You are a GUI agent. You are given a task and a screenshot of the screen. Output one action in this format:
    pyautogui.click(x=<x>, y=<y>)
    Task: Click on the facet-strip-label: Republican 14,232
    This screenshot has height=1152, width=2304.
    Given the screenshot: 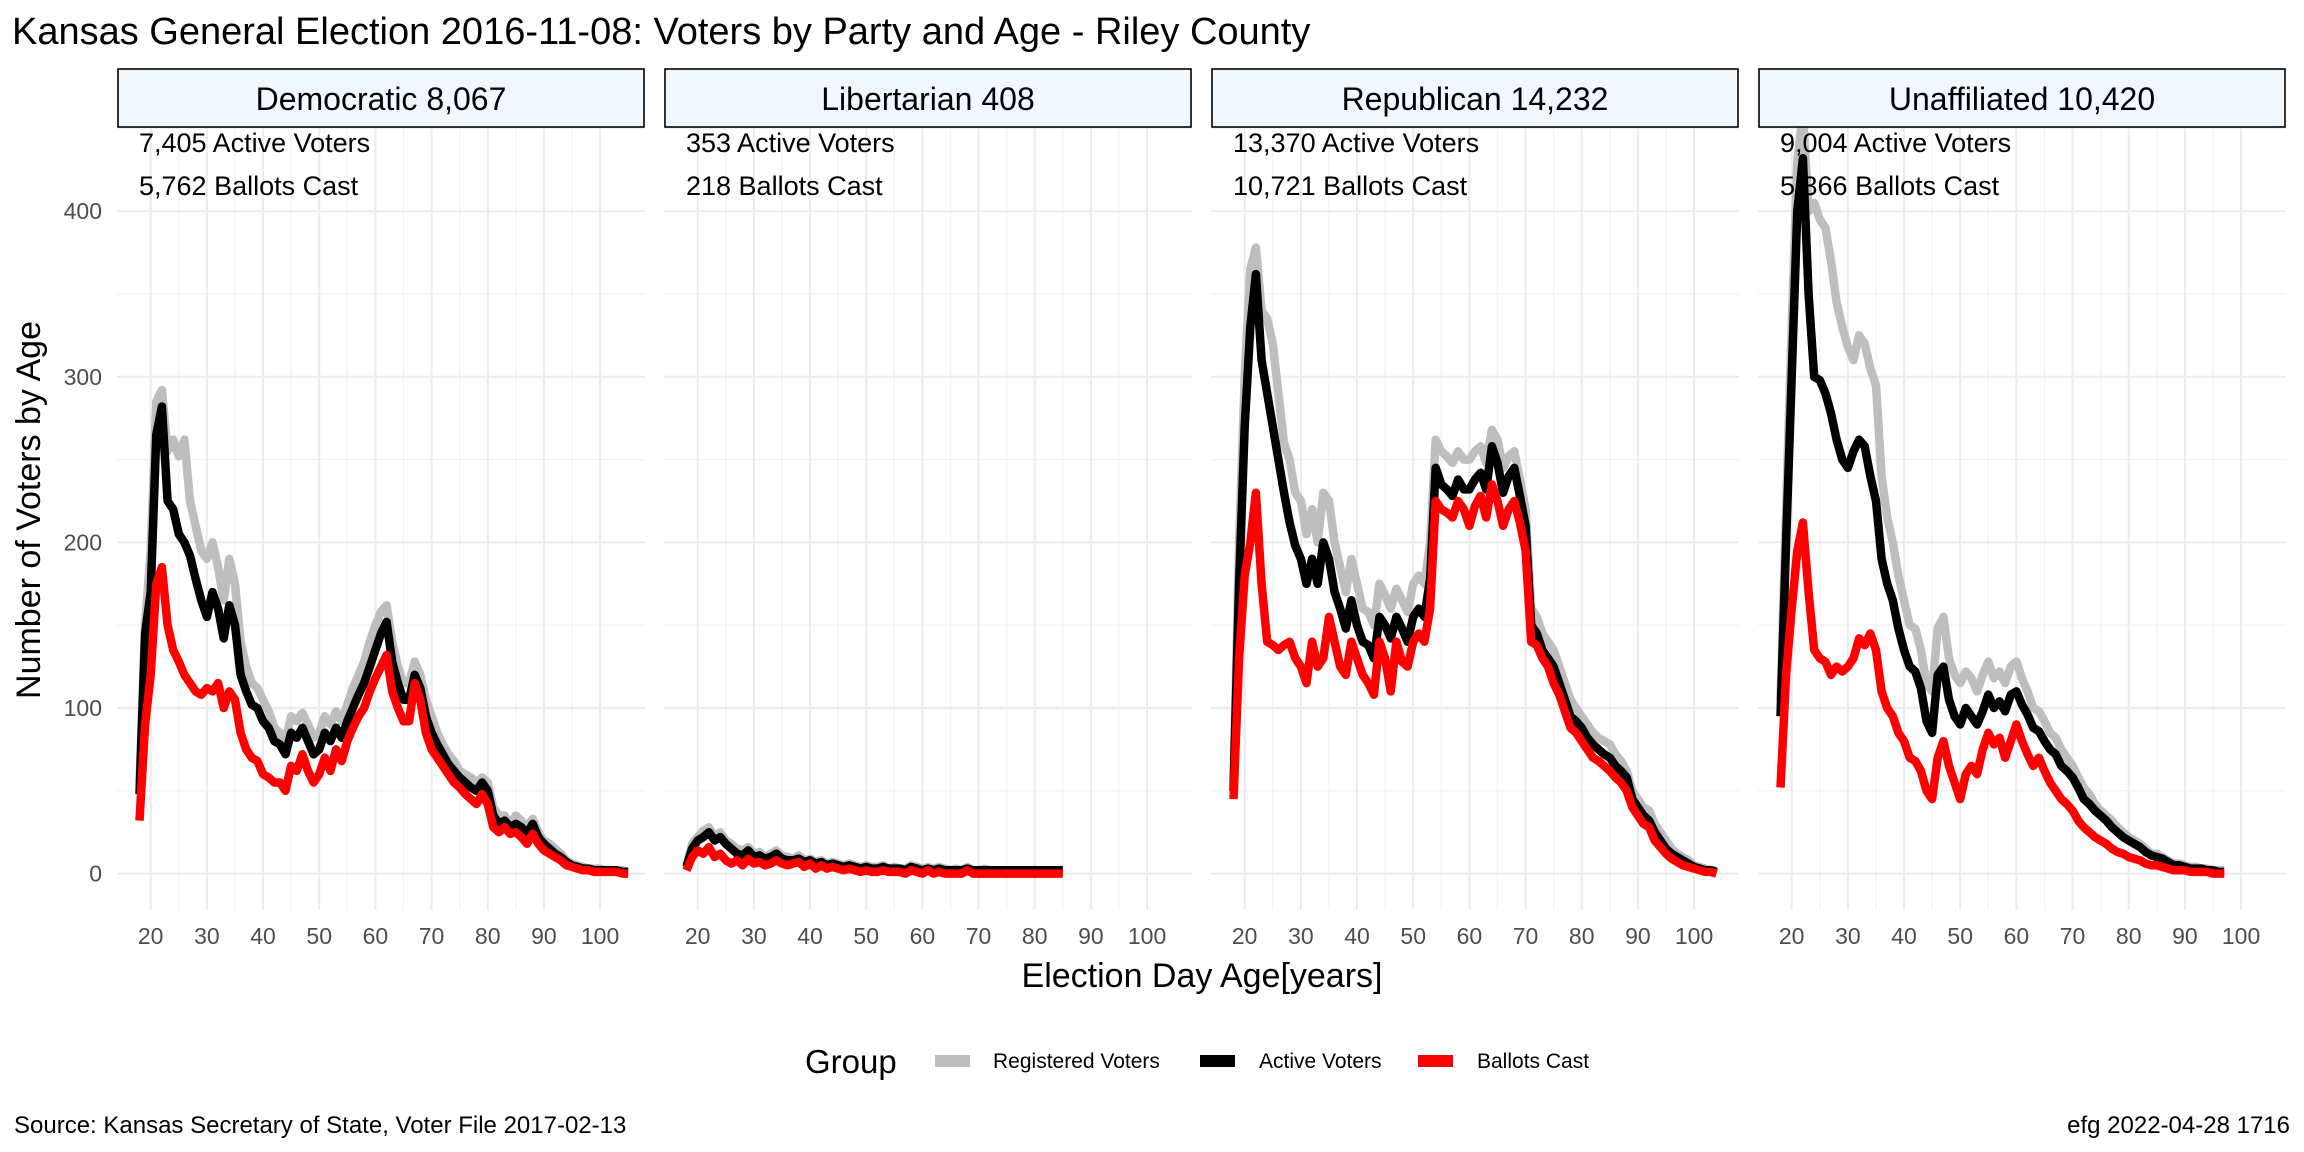 What is the action you would take?
    pyautogui.click(x=1475, y=99)
    